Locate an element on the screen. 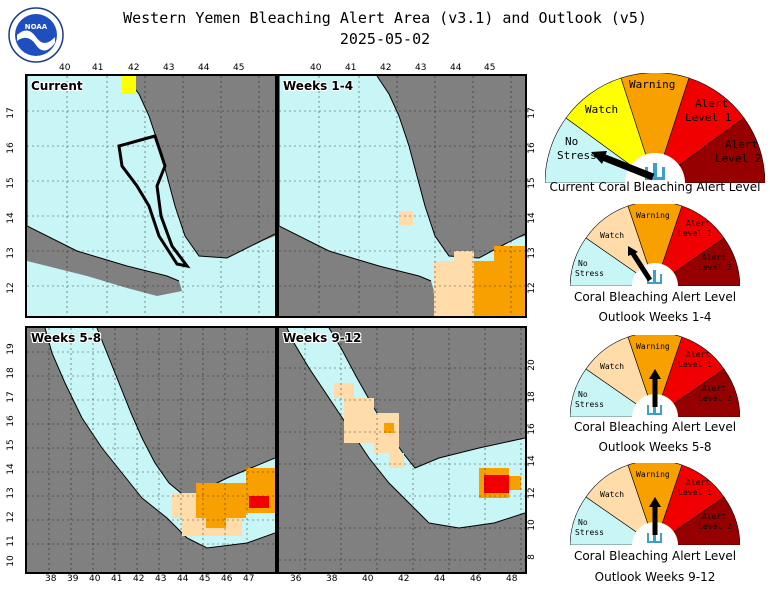 This screenshot has width=770, height=600. gauge-outlook-9-12-caption: Coral Bleaching Alert Level is located at coordinates (655, 556).